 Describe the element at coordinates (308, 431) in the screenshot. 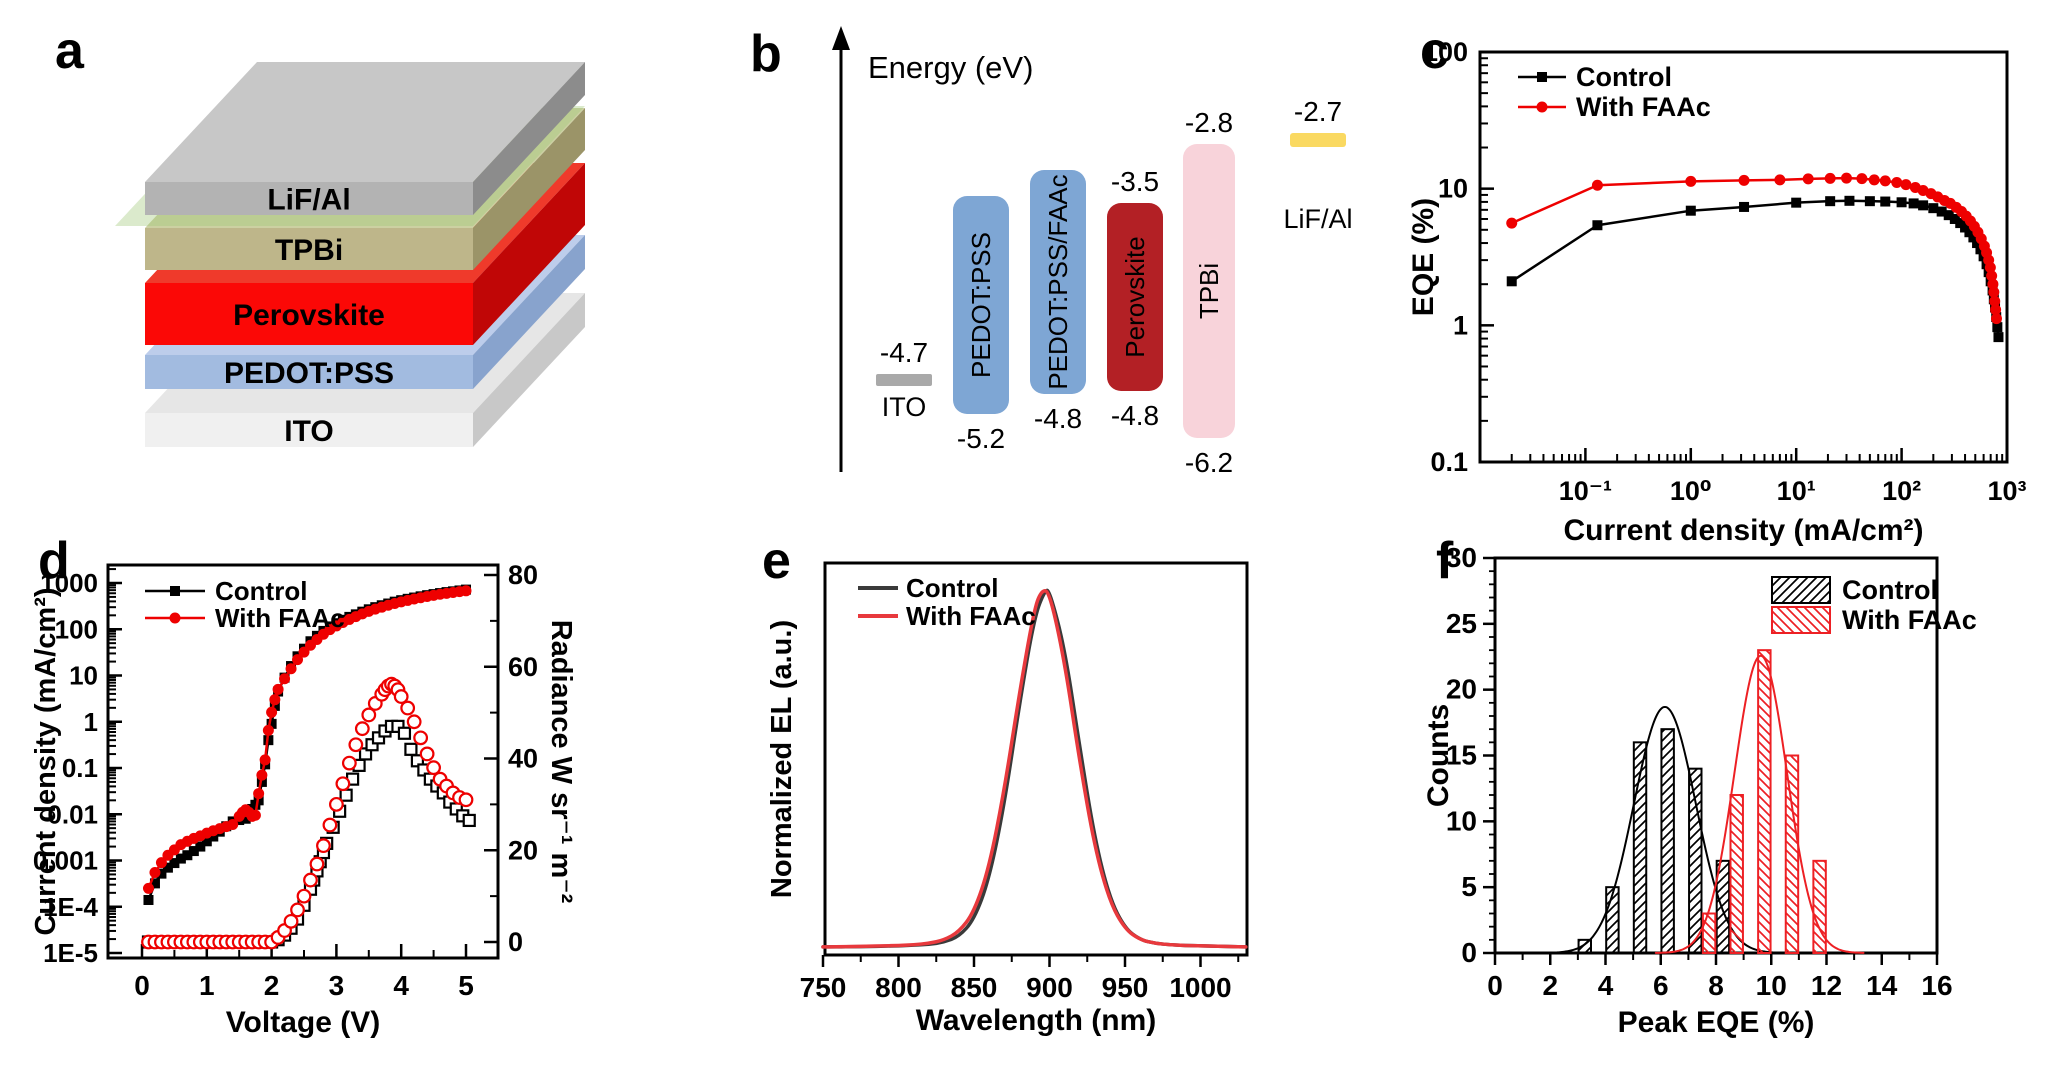

I see `layer-name-label: ITO` at that location.